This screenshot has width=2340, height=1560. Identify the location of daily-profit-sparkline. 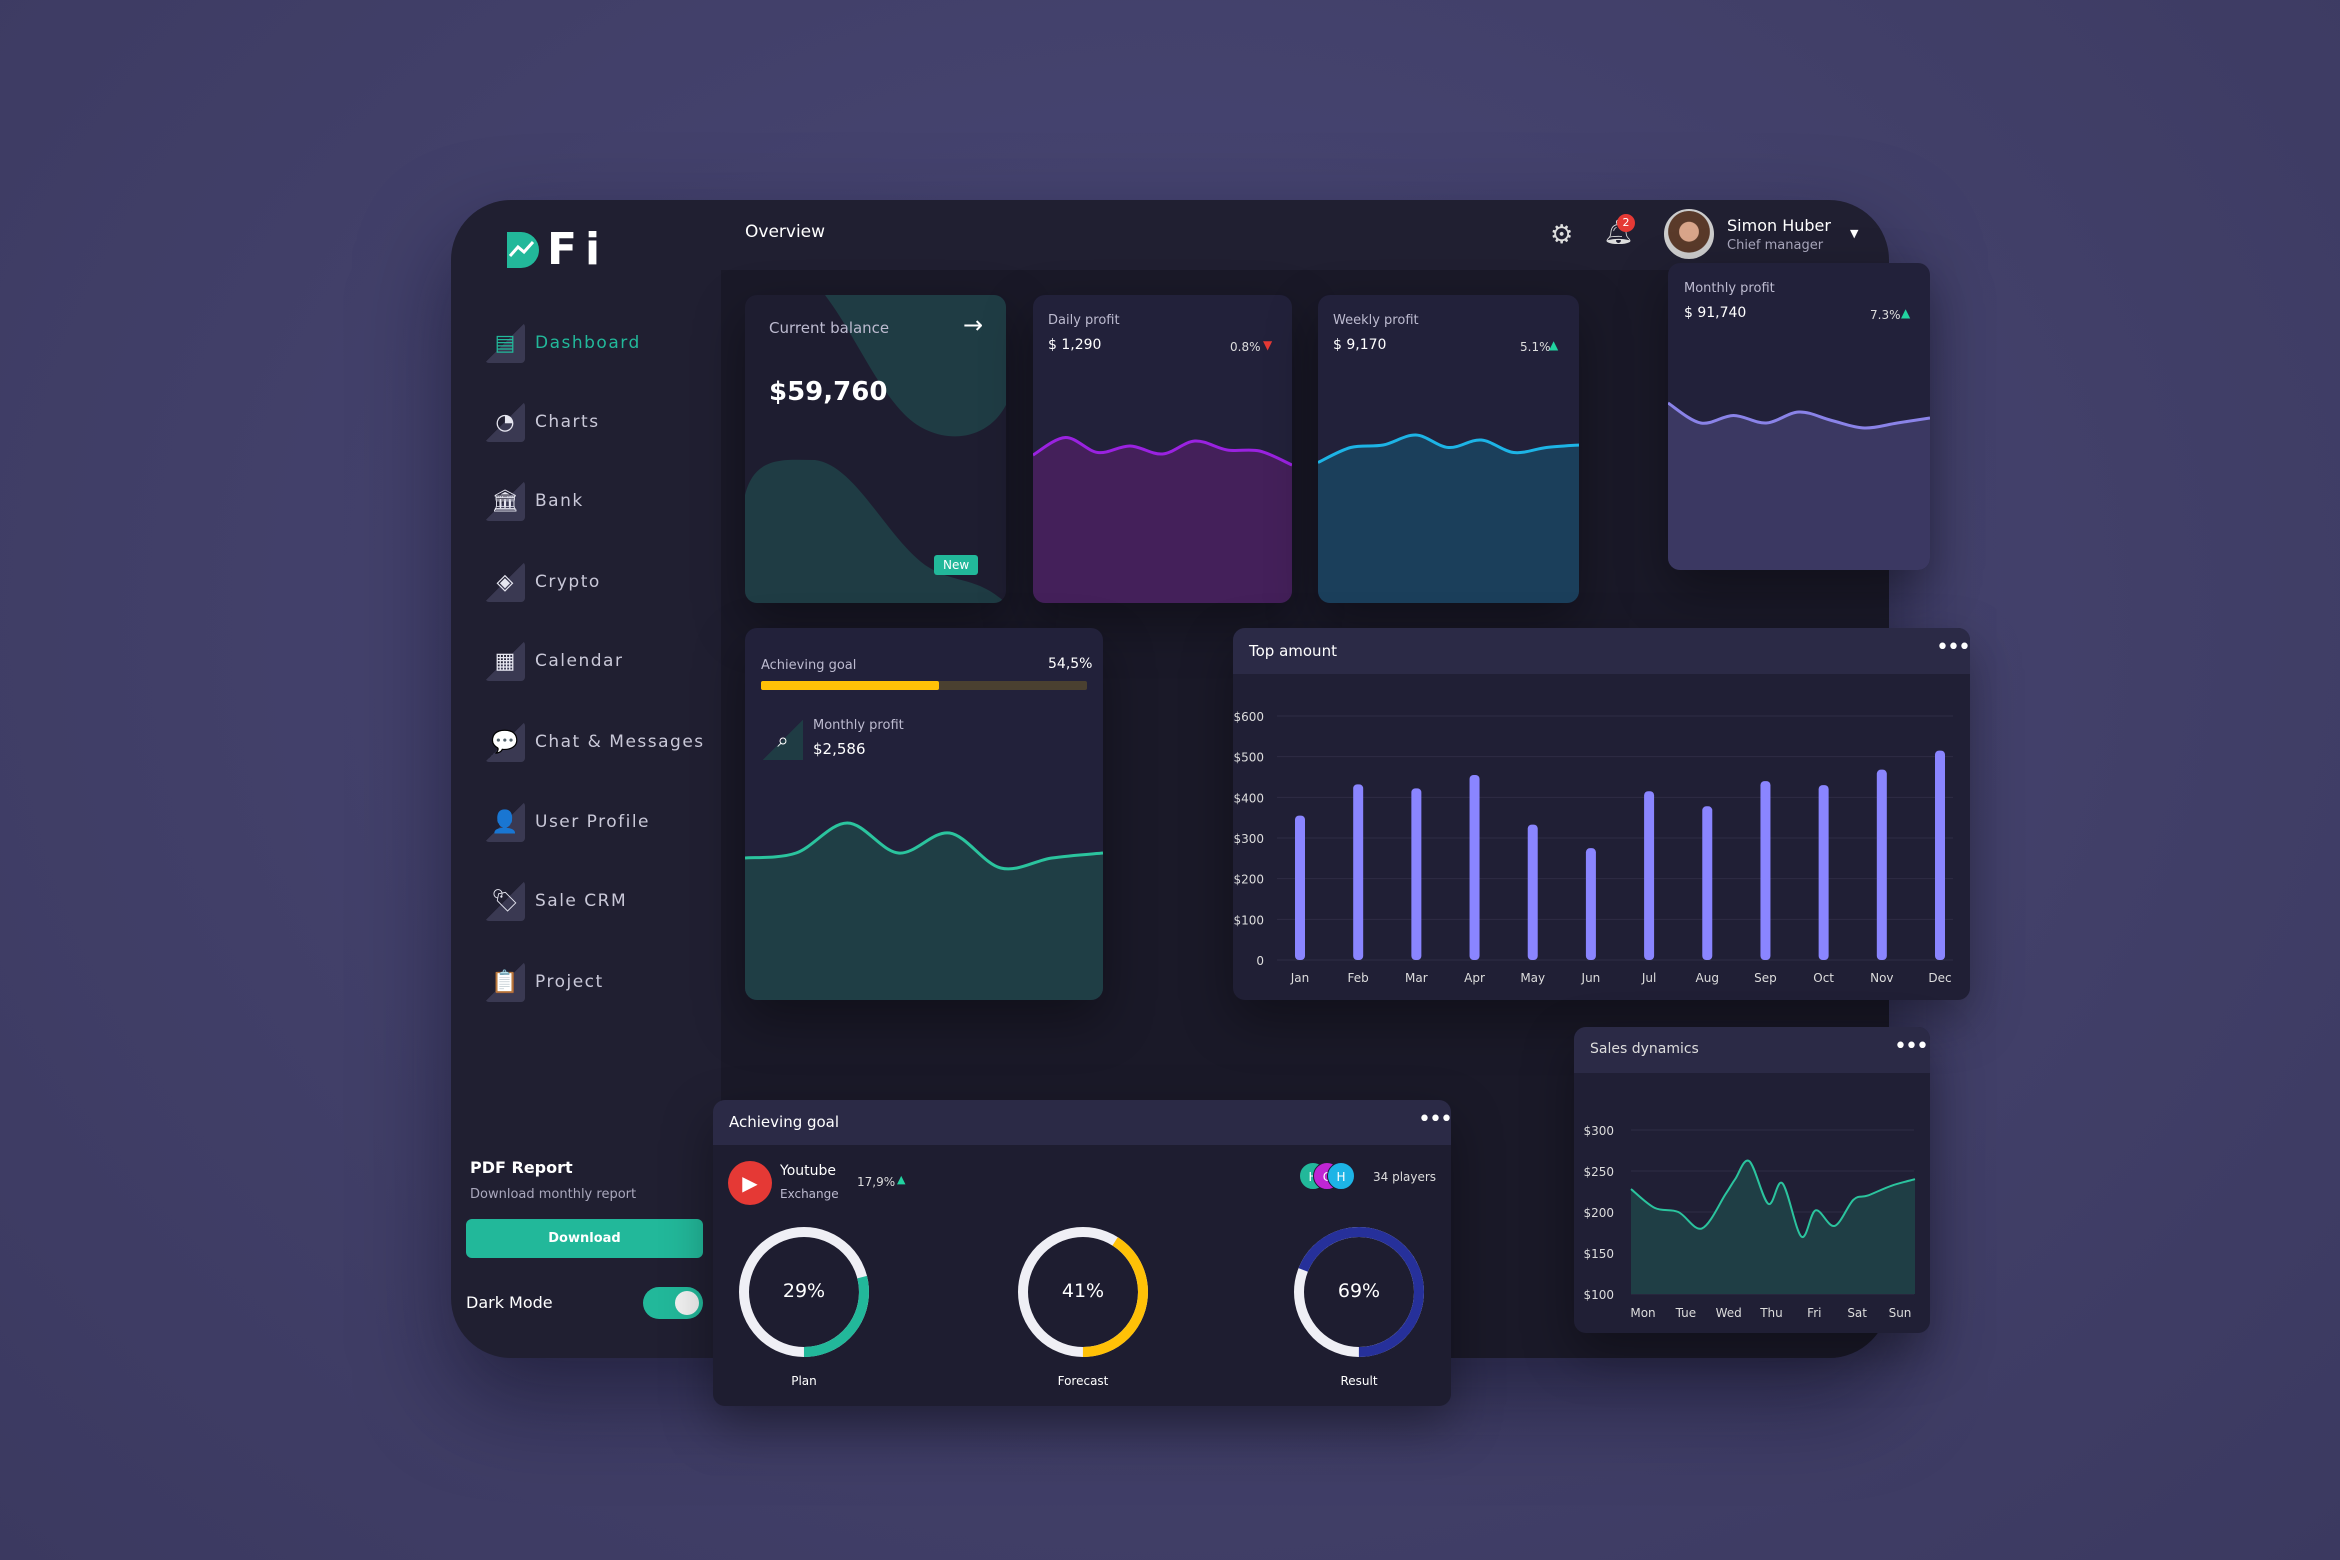
(1162, 519).